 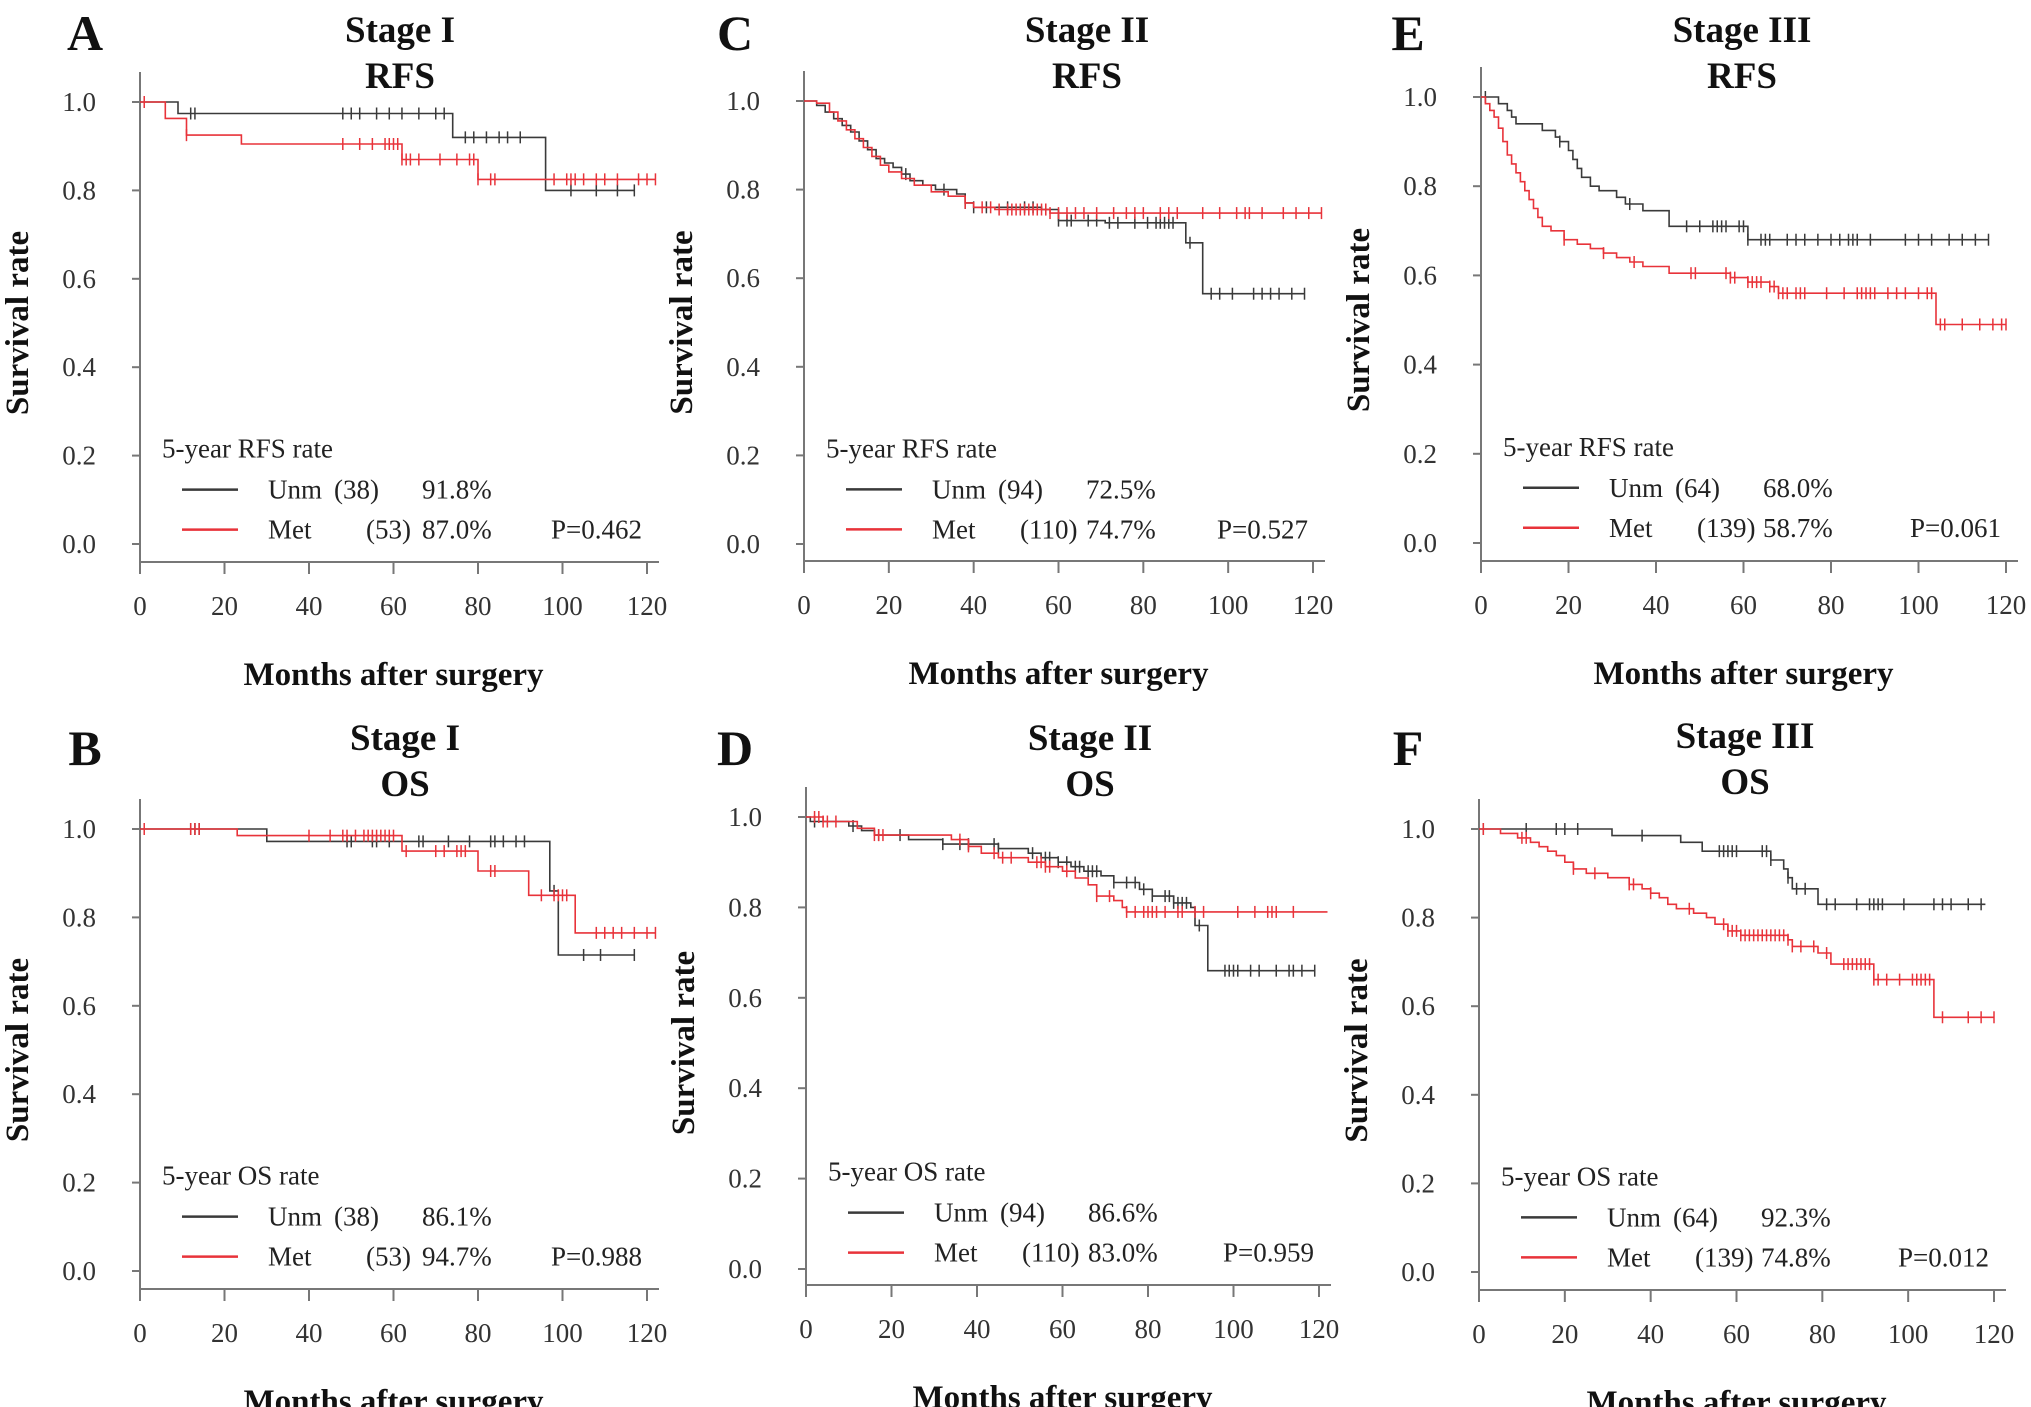 I want to click on legend-rate: 72.5%, so click(x=1121, y=489).